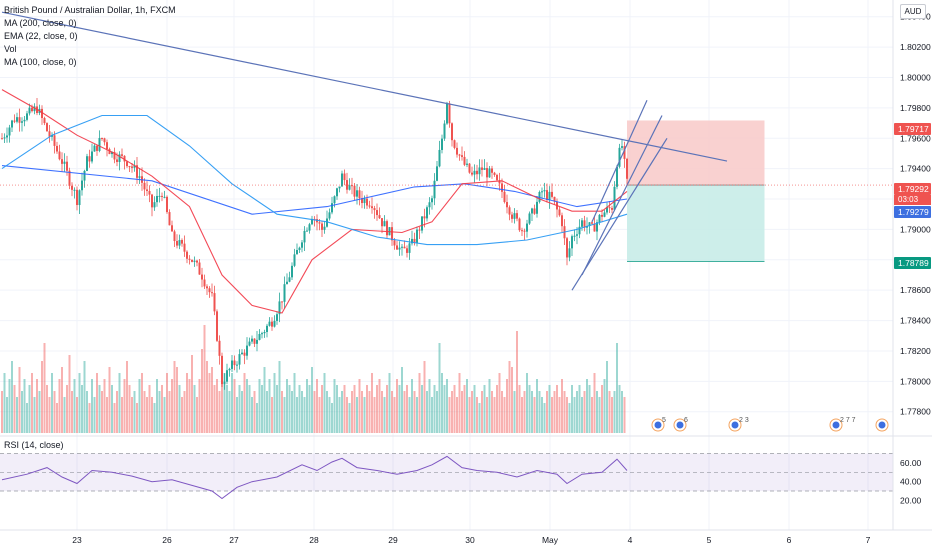 The image size is (932, 550). Describe the element at coordinates (680, 425) in the screenshot. I see `event-marker-flag` at that location.